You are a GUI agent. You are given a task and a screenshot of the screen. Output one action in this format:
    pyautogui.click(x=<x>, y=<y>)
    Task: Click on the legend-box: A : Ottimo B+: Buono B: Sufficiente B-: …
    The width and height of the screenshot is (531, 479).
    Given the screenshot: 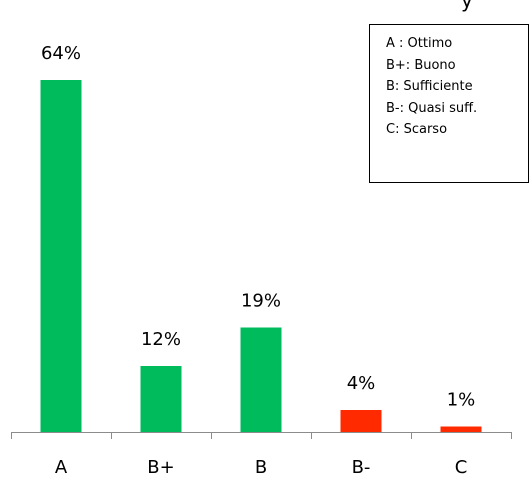 What is the action you would take?
    pyautogui.click(x=449, y=103)
    